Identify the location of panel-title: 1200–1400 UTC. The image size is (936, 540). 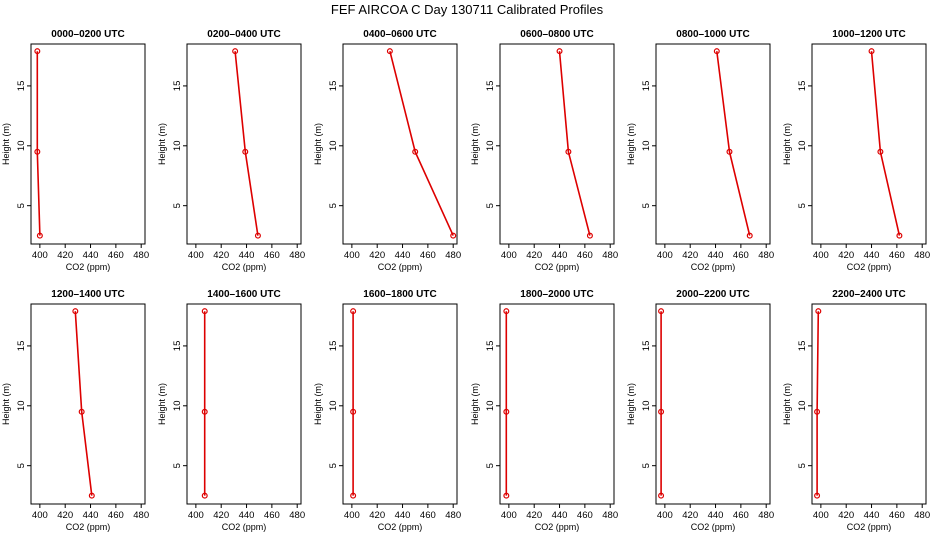
(87, 294).